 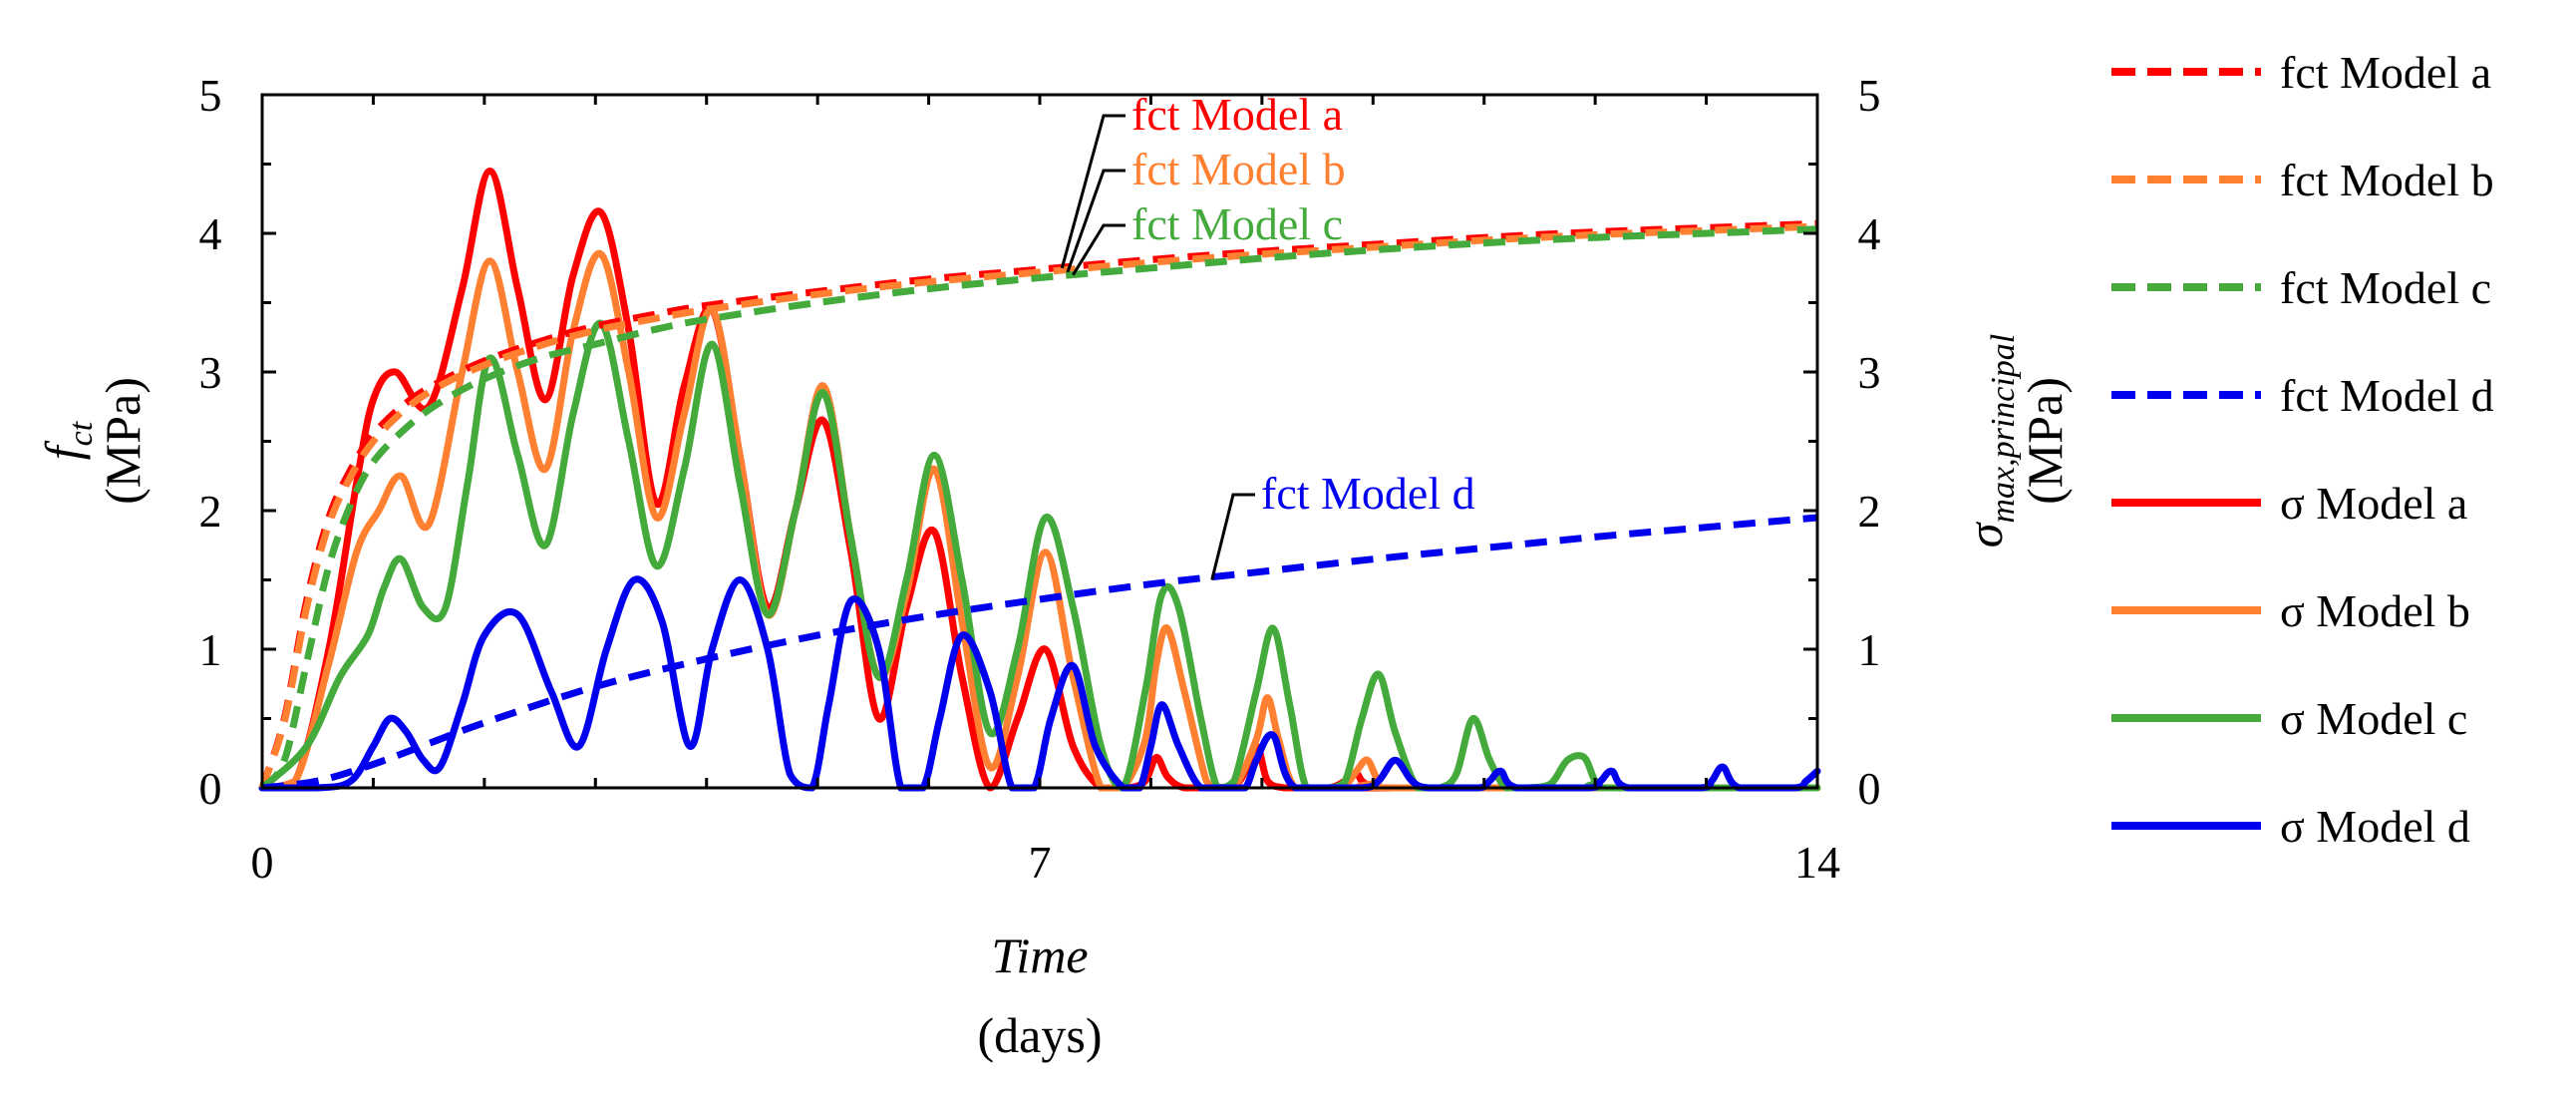 What do you see at coordinates (210, 234) in the screenshot?
I see `y-left-tick-label: 4` at bounding box center [210, 234].